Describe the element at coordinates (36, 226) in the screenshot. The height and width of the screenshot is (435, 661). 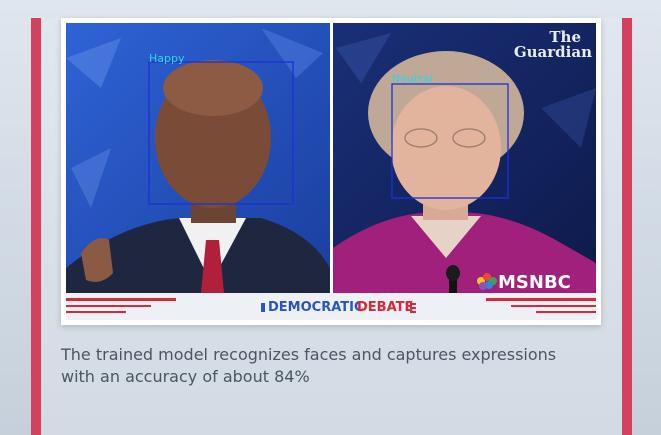
I see `left-accent-bar` at that location.